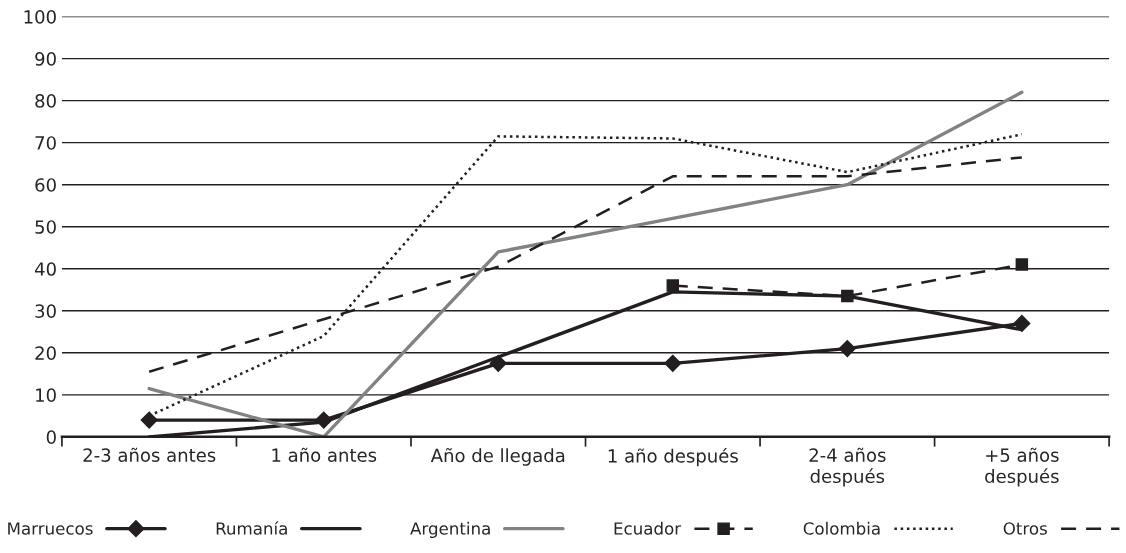  What do you see at coordinates (45, 143) in the screenshot?
I see `y-tick-label: 70` at bounding box center [45, 143].